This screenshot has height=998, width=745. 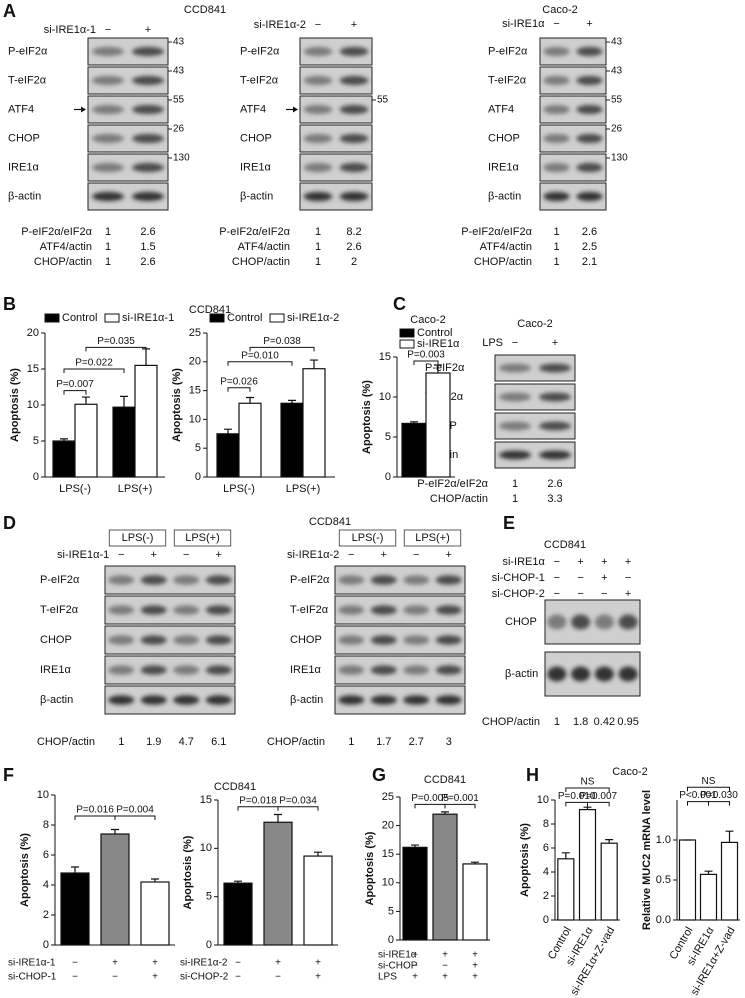 What do you see at coordinates (83, 109) in the screenshot?
I see `arrow-head` at bounding box center [83, 109].